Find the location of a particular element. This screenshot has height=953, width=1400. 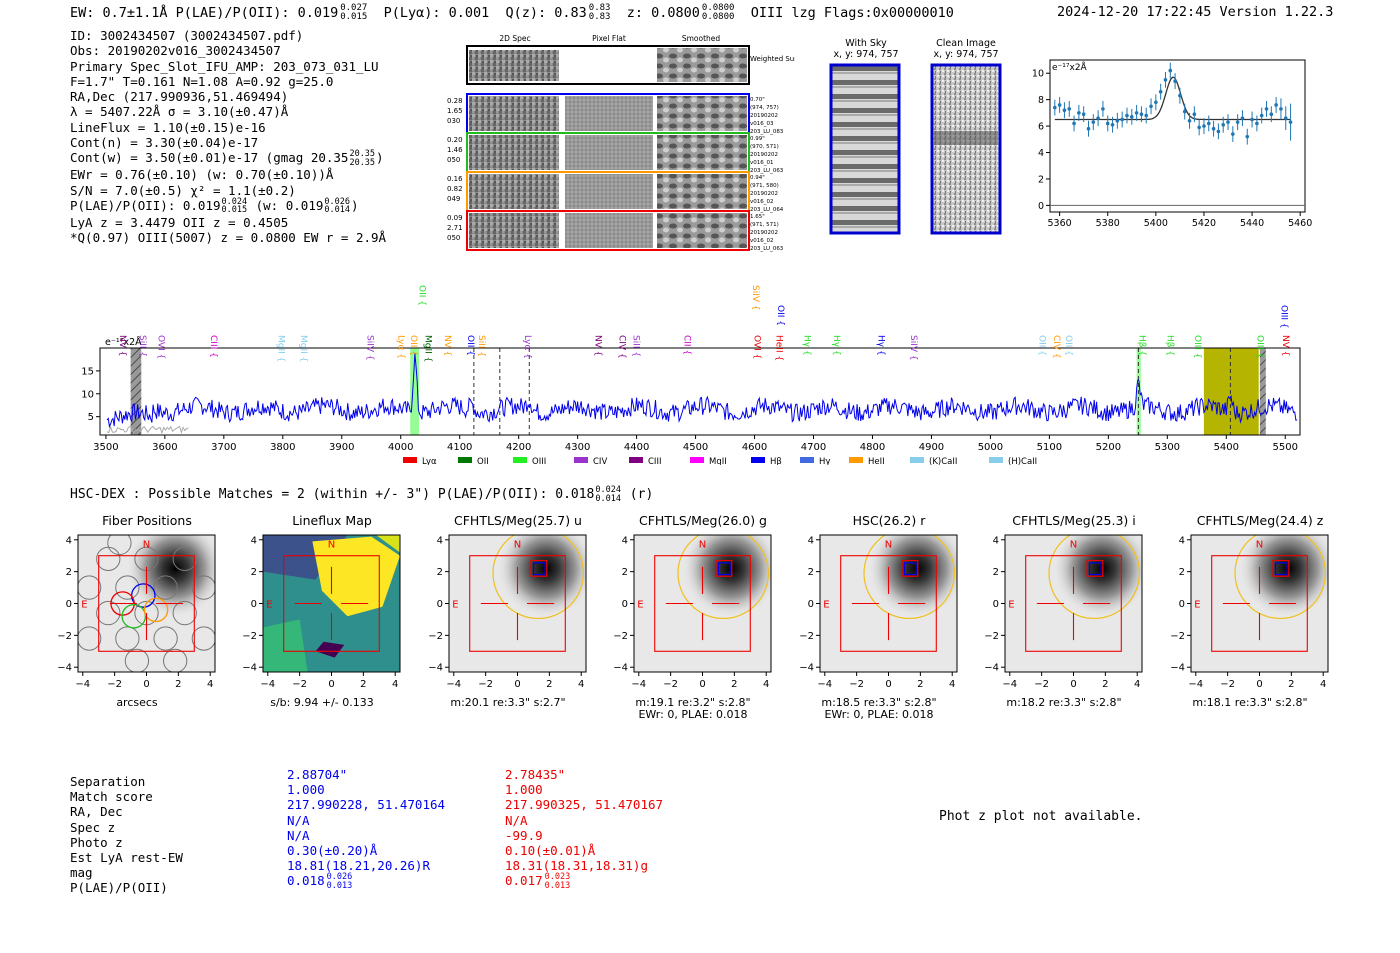

panel-footer-line1-2: m:20.1 re:3.3" s:2.7" is located at coordinates (508, 702).